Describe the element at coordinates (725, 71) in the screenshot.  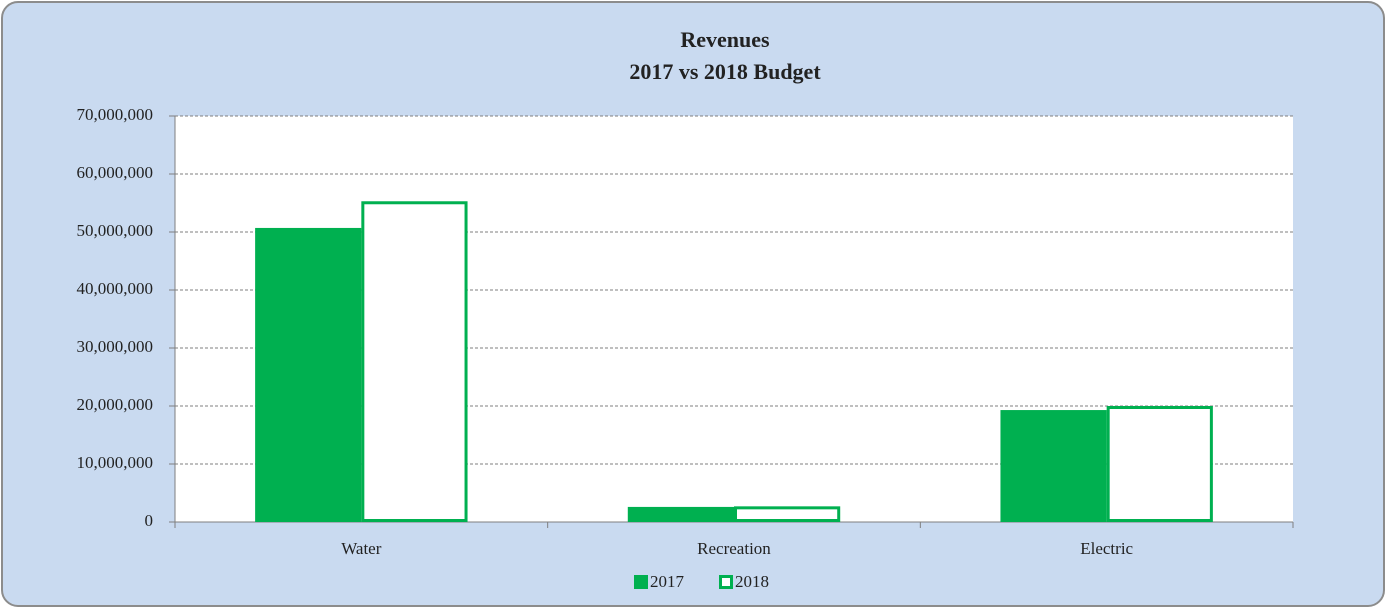
I see `chart-subtitle: 2017 vs 2018 Budget` at that location.